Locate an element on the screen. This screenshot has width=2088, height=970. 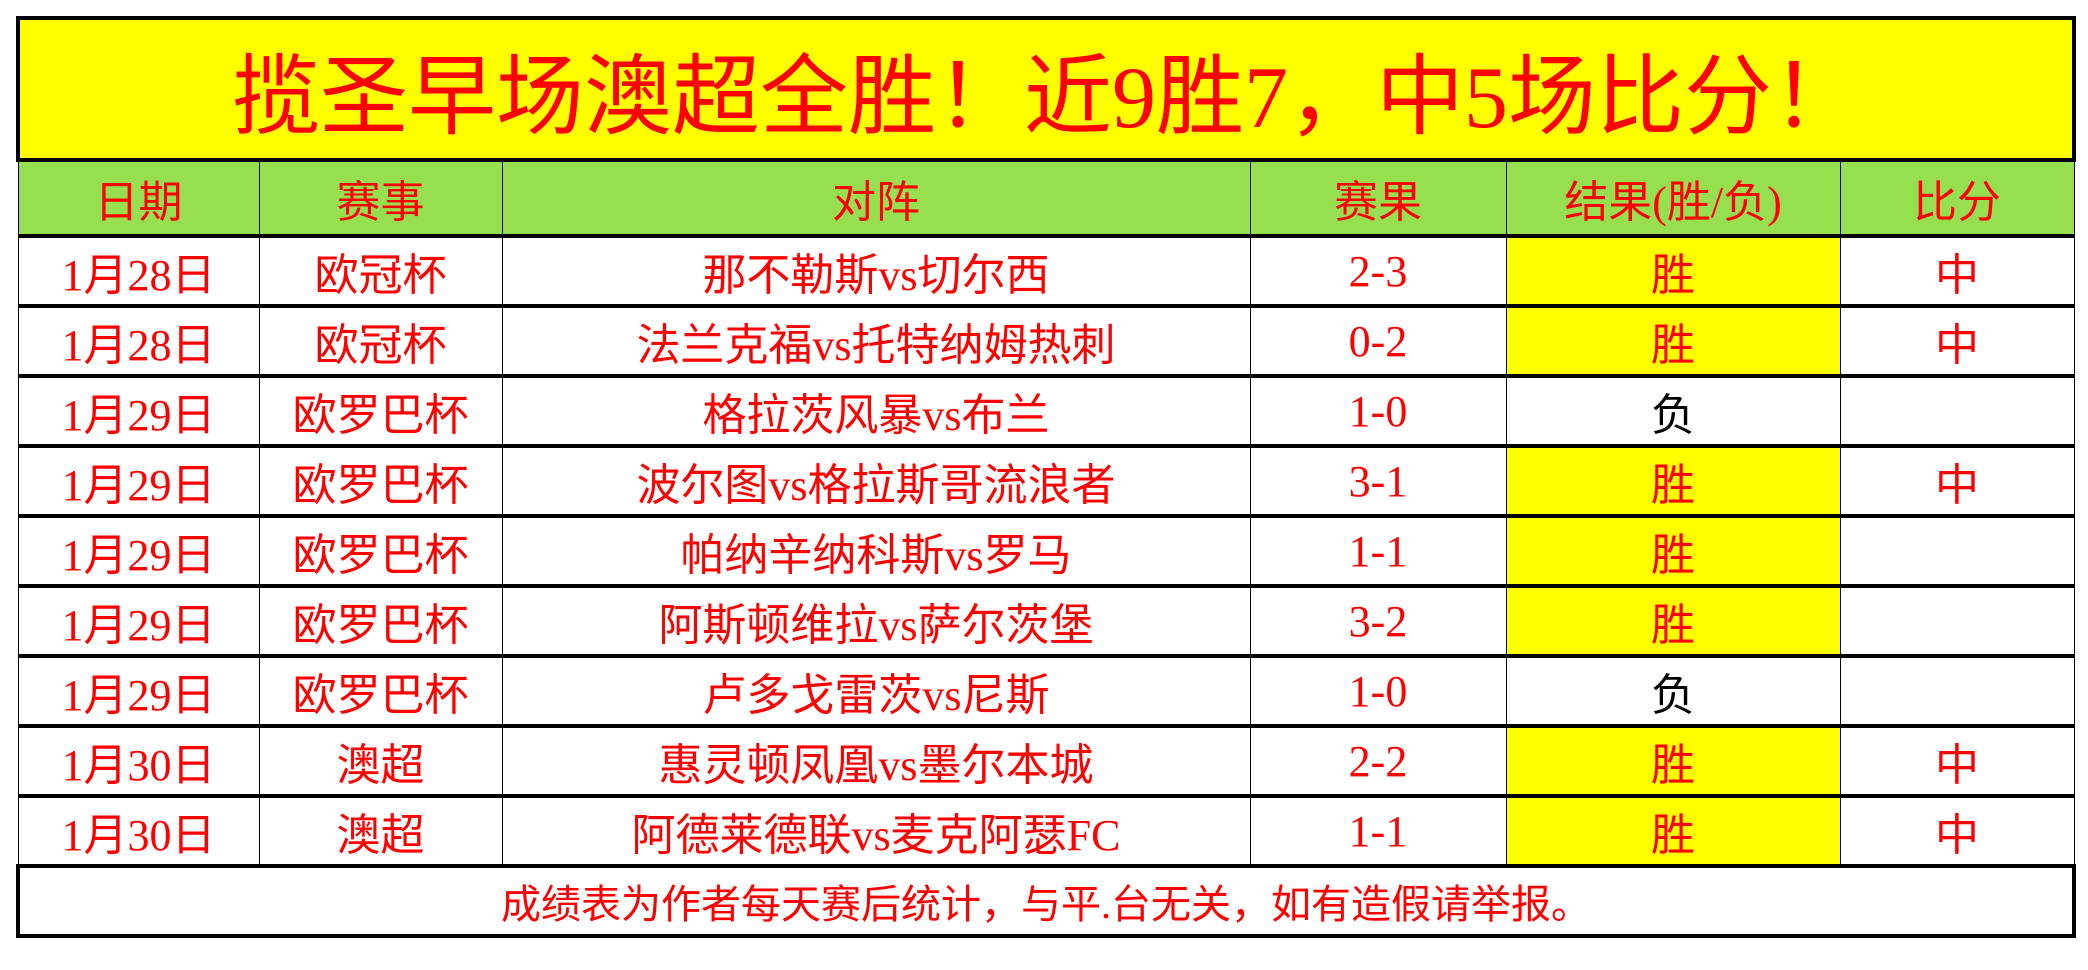
table-row: 1月29日 欧罗巴杯 格拉茨风暴vs布兰 1-0 负 is located at coordinates (1046, 411).